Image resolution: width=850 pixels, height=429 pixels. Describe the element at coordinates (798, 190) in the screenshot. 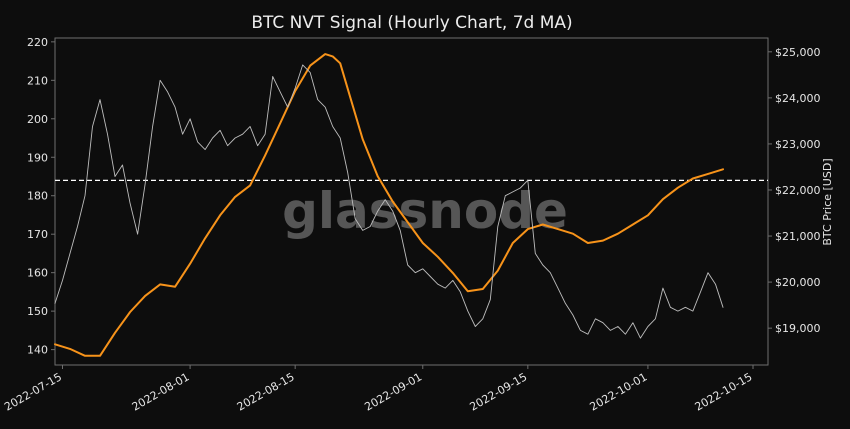

I see `right-y-tick-label: $22,000` at that location.